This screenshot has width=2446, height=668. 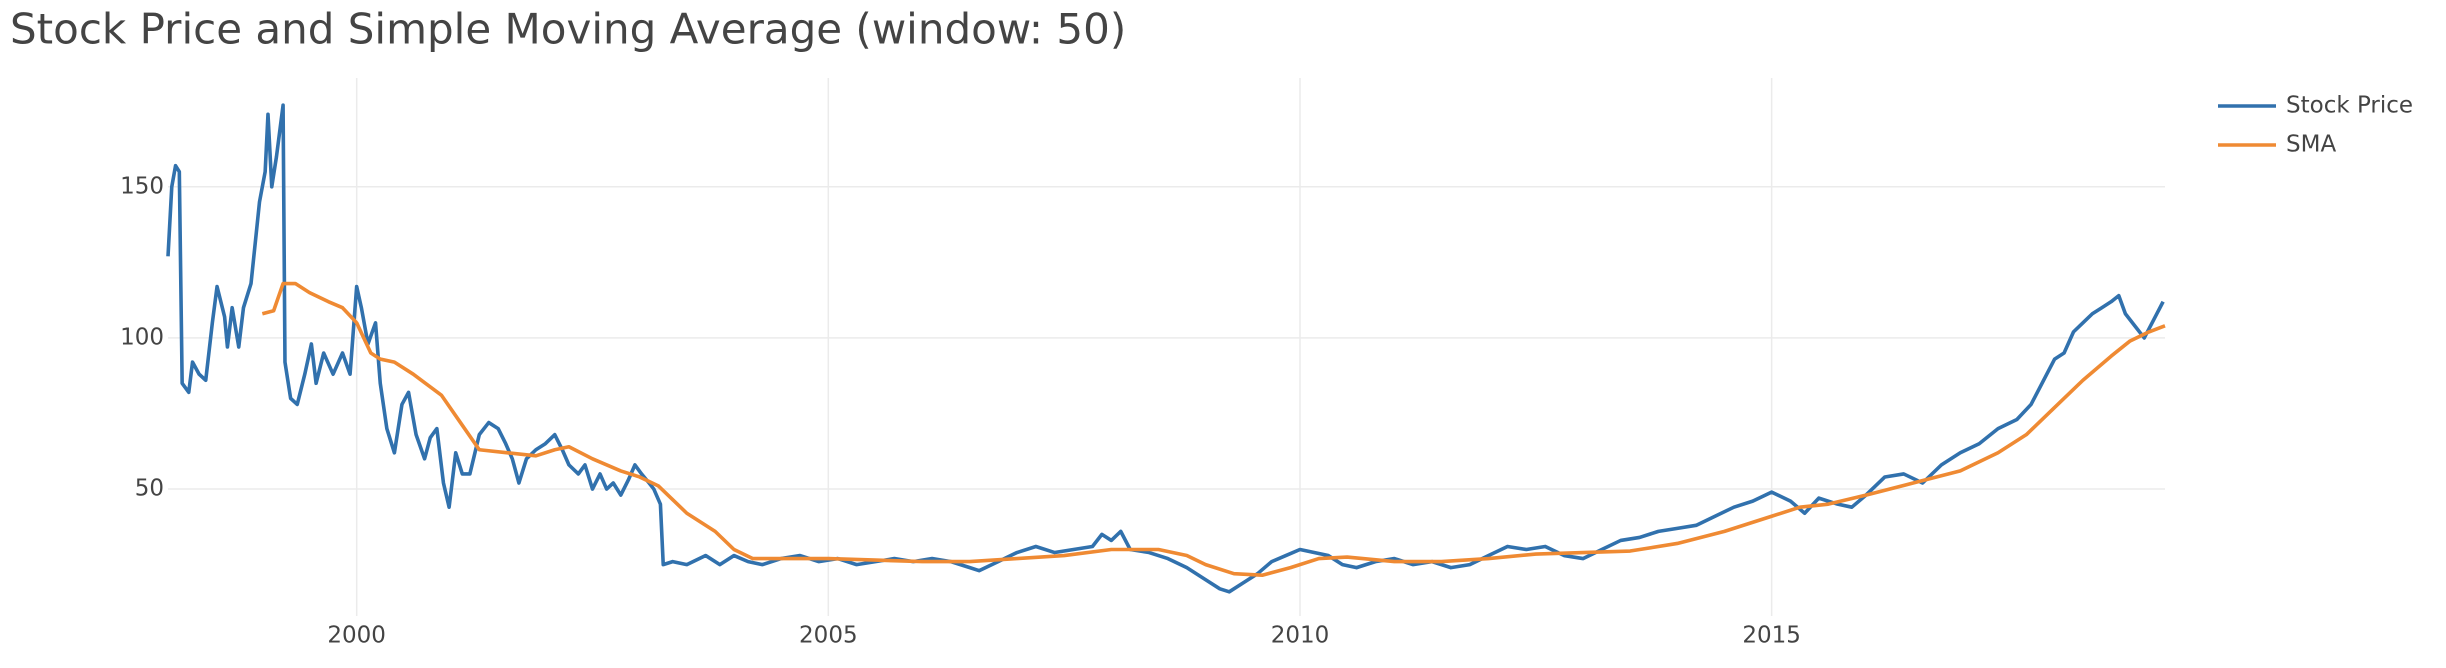 I want to click on x-tick-label: 2005, so click(x=828, y=636).